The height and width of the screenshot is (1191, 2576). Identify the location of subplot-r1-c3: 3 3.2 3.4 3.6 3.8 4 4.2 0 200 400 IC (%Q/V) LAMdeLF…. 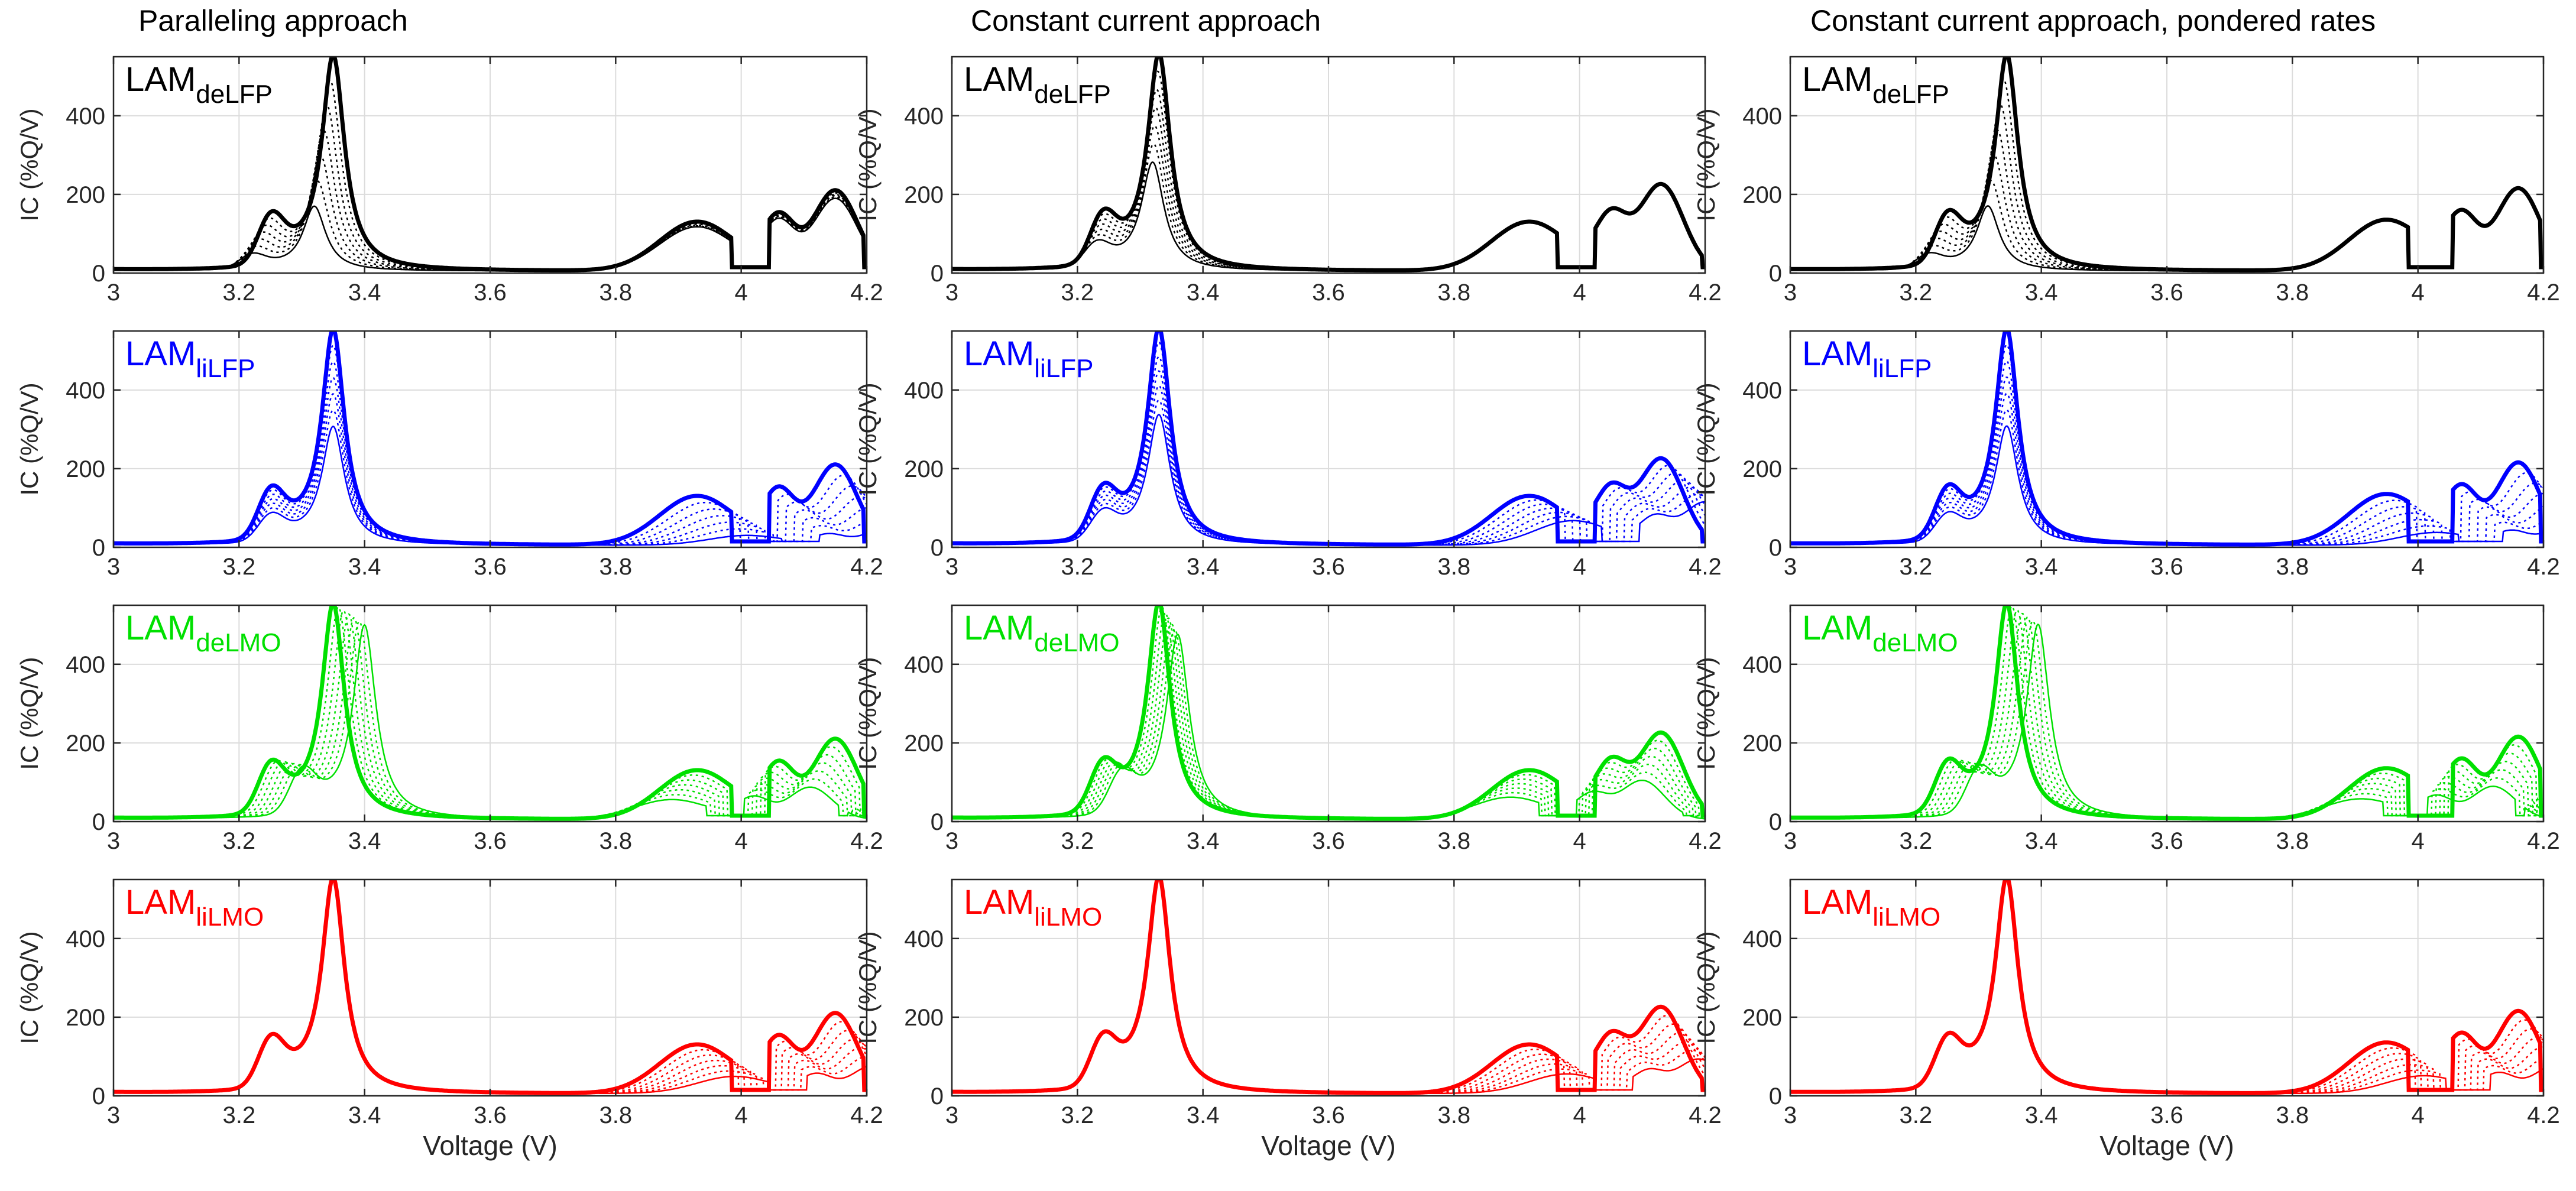
(2126, 181).